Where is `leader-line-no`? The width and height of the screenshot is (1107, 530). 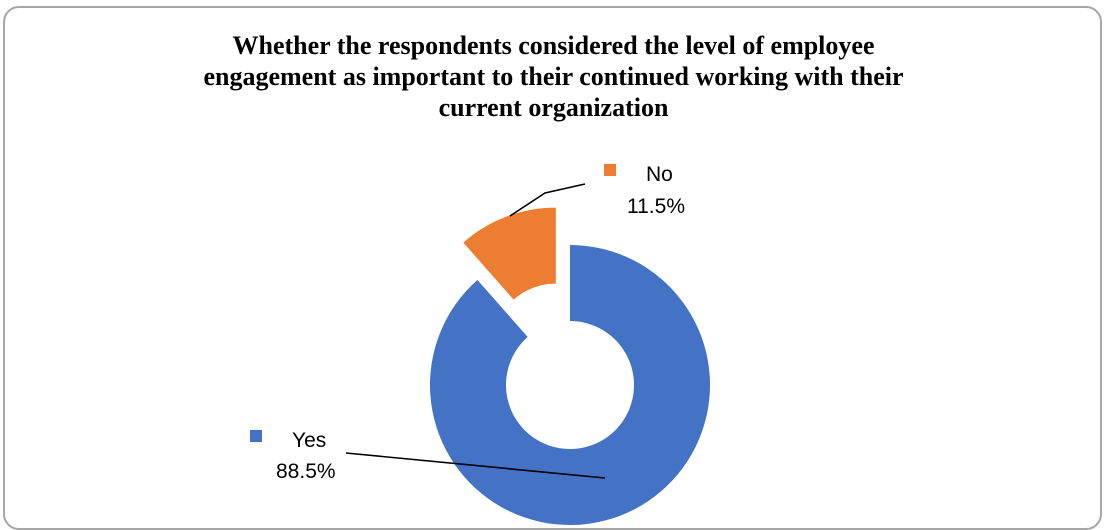 leader-line-no is located at coordinates (547, 200).